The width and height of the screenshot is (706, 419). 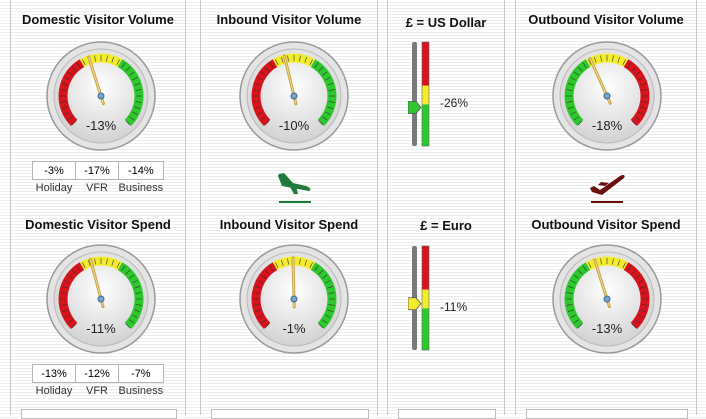 What do you see at coordinates (101, 125) in the screenshot?
I see `domestic-volume-pct: -13%` at bounding box center [101, 125].